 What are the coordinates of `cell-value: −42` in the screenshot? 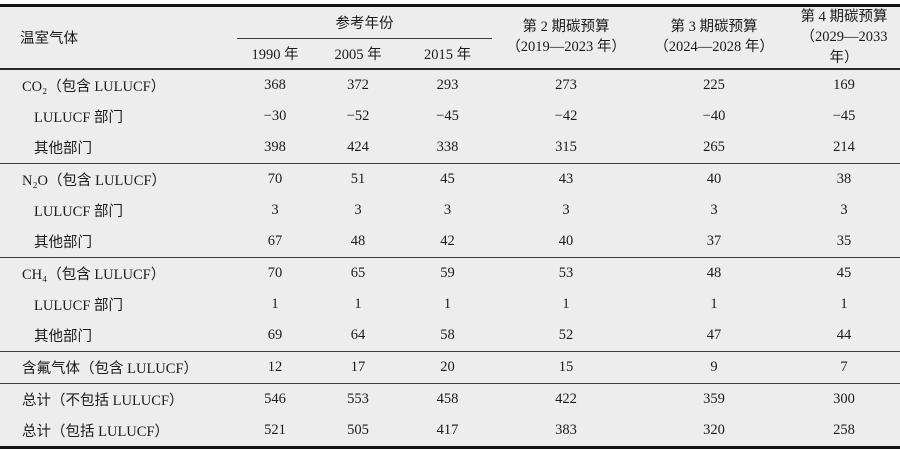 It's located at (566, 115).